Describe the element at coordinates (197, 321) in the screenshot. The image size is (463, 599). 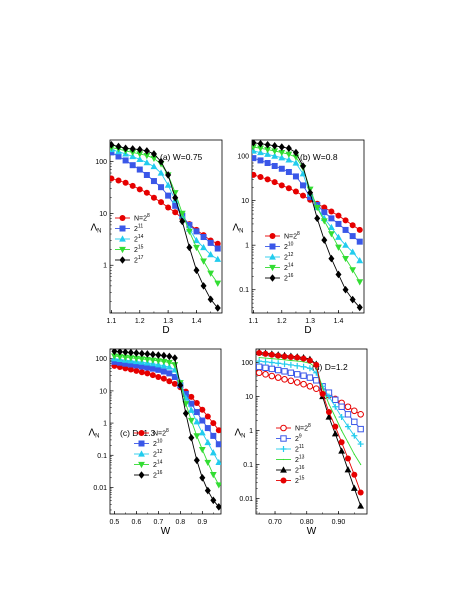
I see `x-tick-label: 1.4` at that location.